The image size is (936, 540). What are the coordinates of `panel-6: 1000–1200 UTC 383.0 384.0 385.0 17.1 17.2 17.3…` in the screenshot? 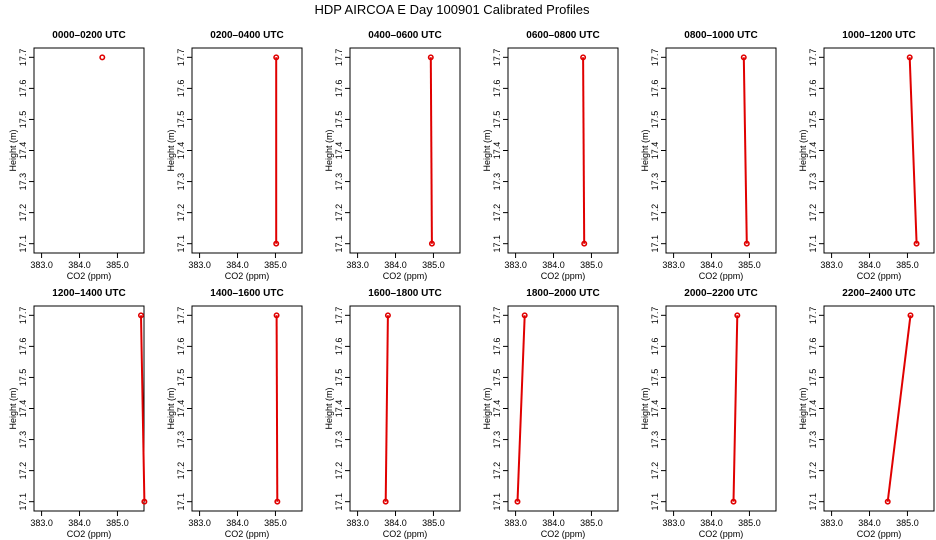 It's located at (866, 155).